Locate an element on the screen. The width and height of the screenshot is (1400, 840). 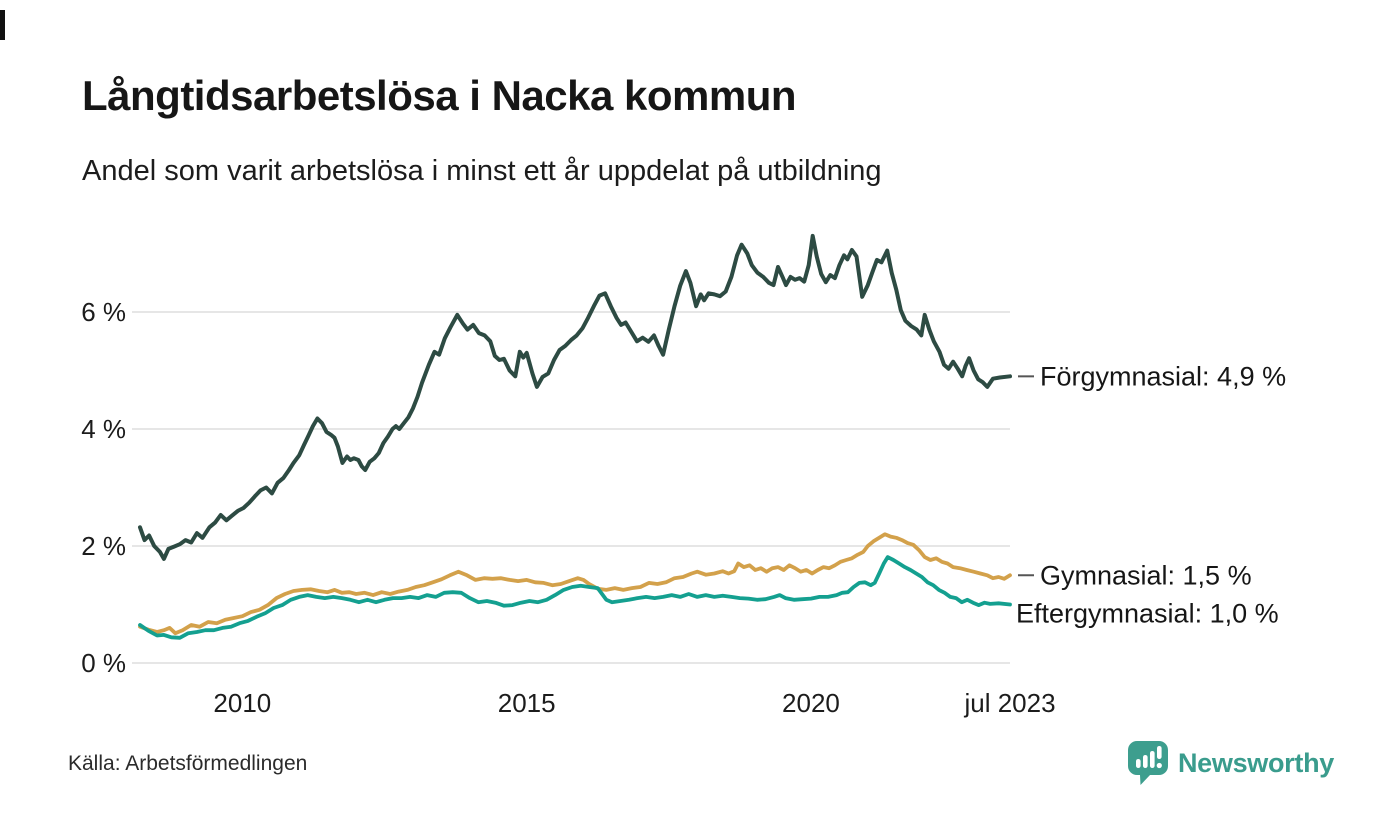
newsworthy-logo-icon is located at coordinates (1148, 763).